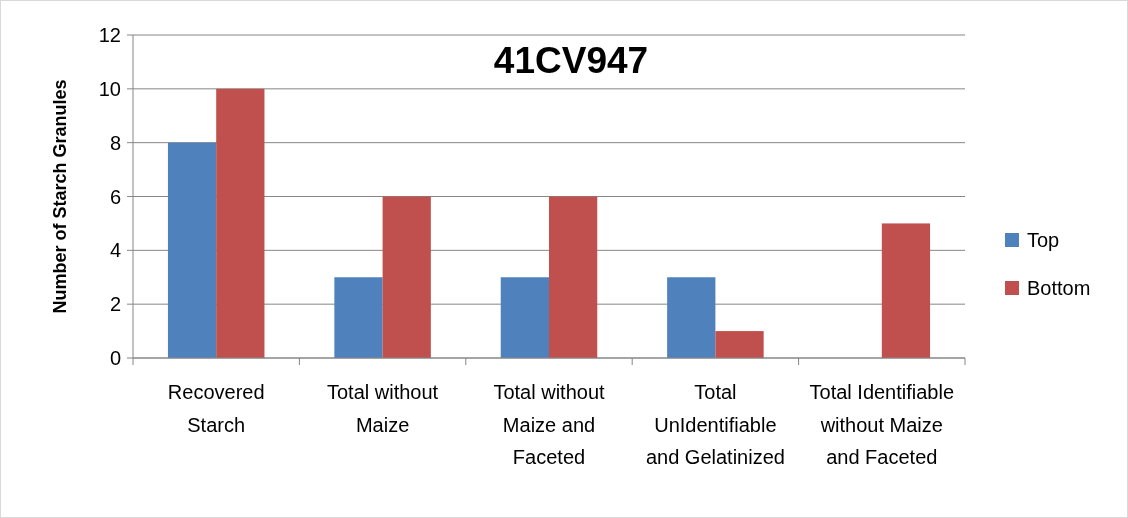 Image resolution: width=1128 pixels, height=518 pixels. Describe the element at coordinates (882, 424) in the screenshot. I see `x-tick-label: Total Identifiable without Maize and Faceted` at that location.